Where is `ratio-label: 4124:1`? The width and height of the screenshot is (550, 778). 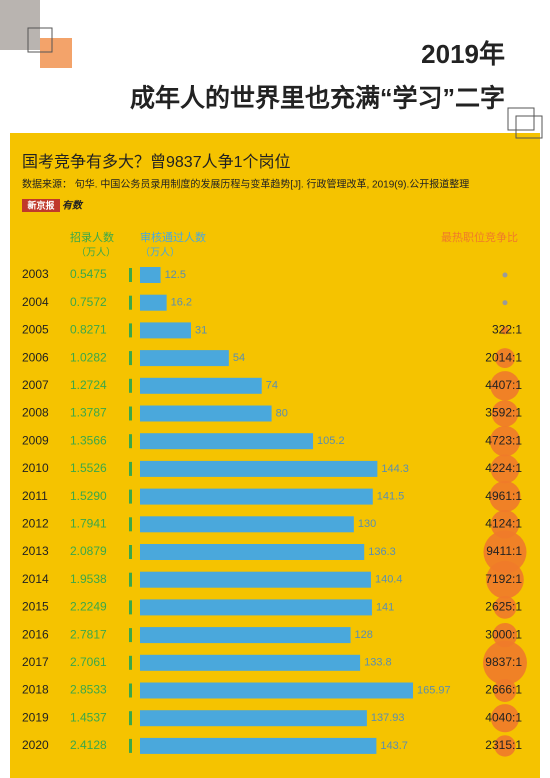 ratio-label: 4124:1 is located at coordinates (503, 523).